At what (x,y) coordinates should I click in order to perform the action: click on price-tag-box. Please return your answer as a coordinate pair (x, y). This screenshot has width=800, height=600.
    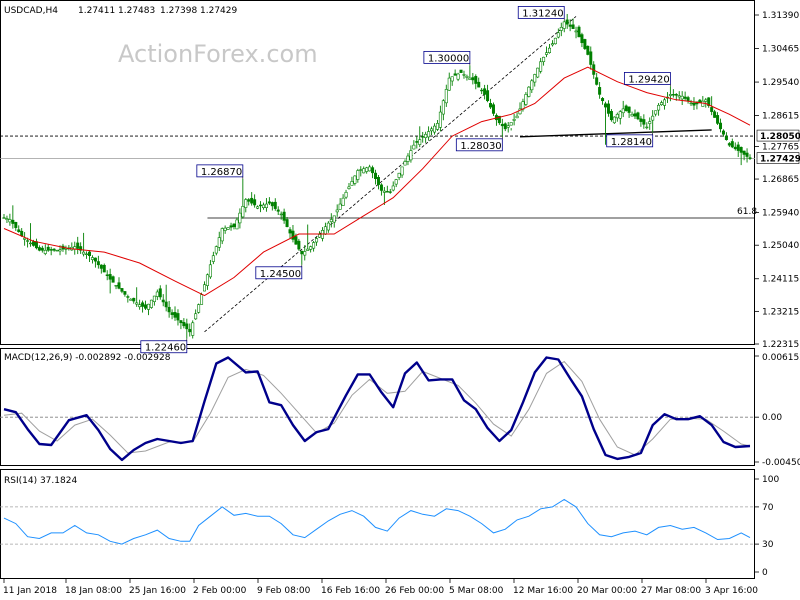
    Looking at the image, I should click on (778, 135).